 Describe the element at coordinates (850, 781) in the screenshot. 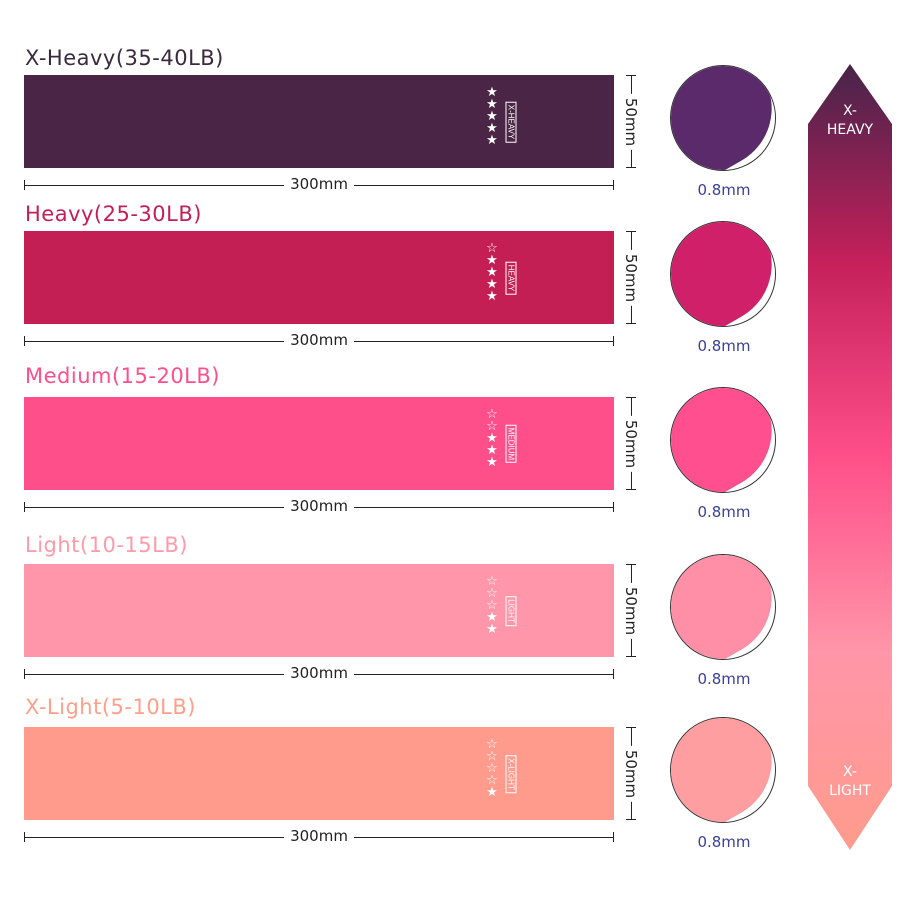

I see `scale-bottom-label: X- LIGHT` at that location.